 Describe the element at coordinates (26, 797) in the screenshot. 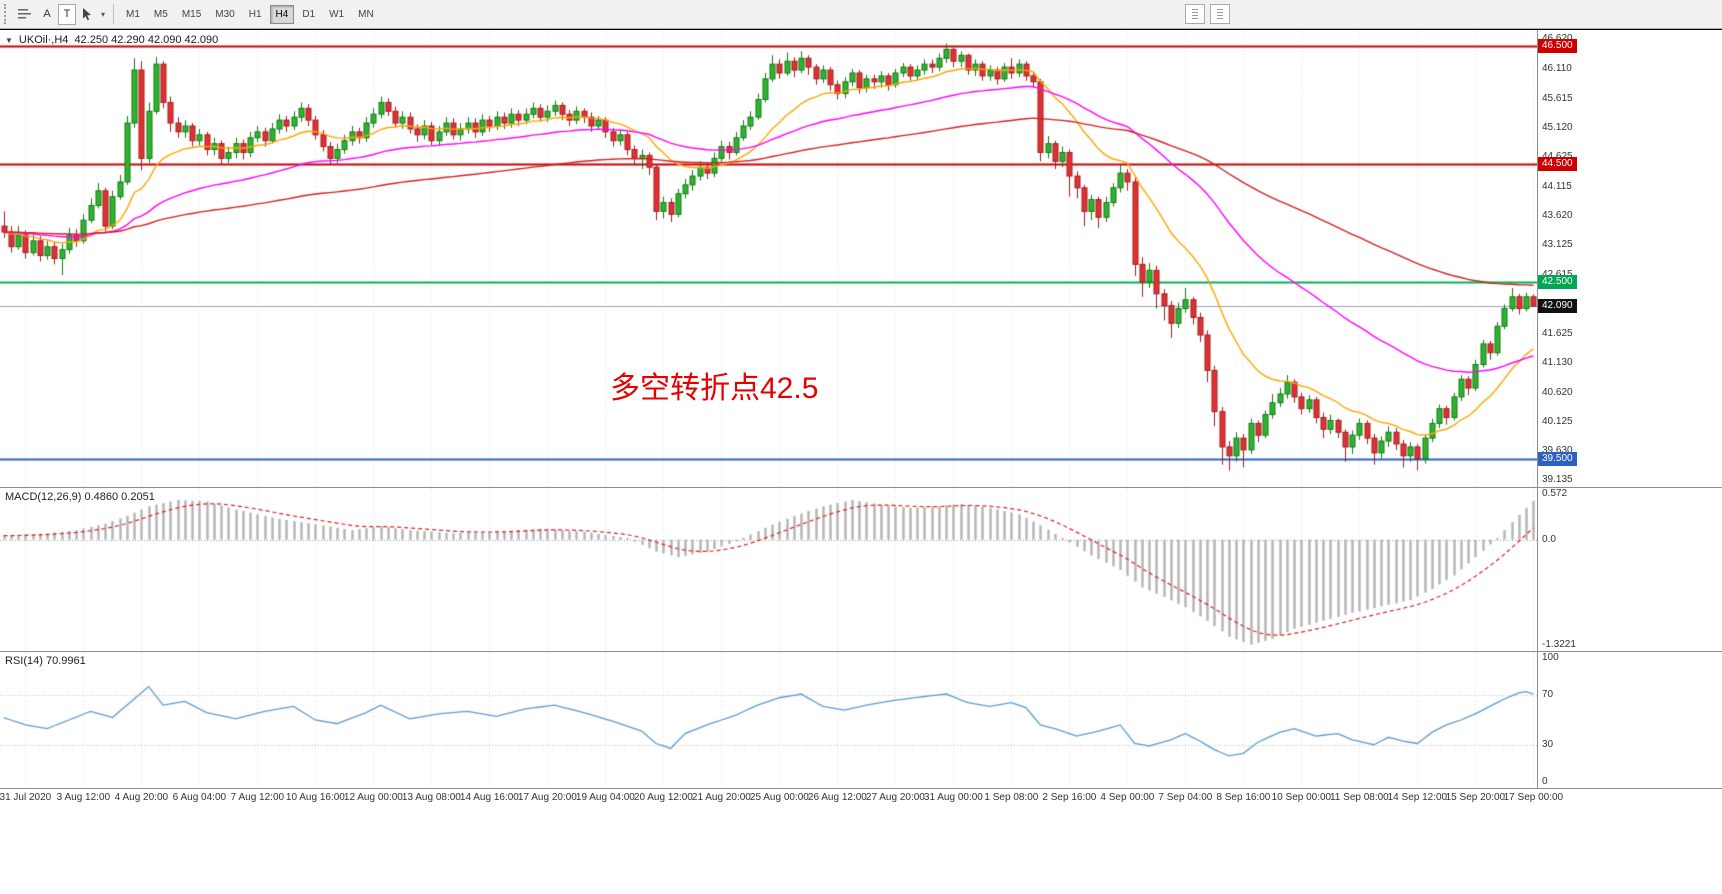

I see `time-label: 31 Jul 2020` at that location.